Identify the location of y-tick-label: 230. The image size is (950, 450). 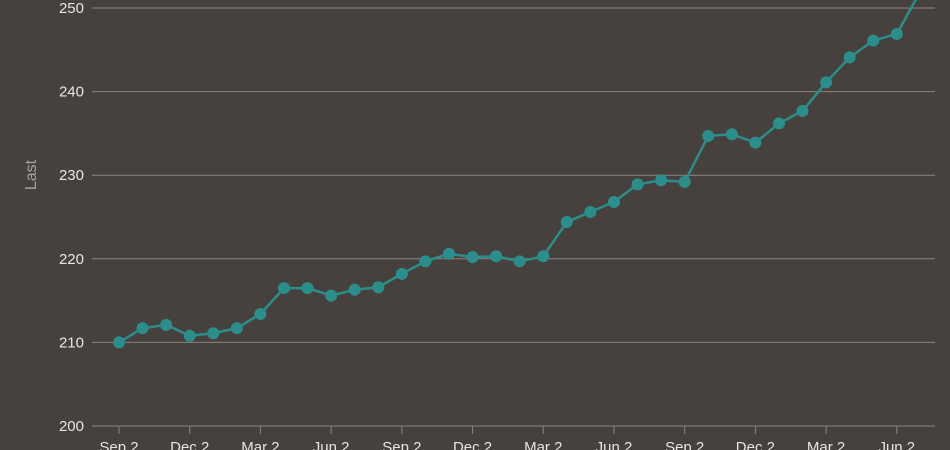
(71, 175).